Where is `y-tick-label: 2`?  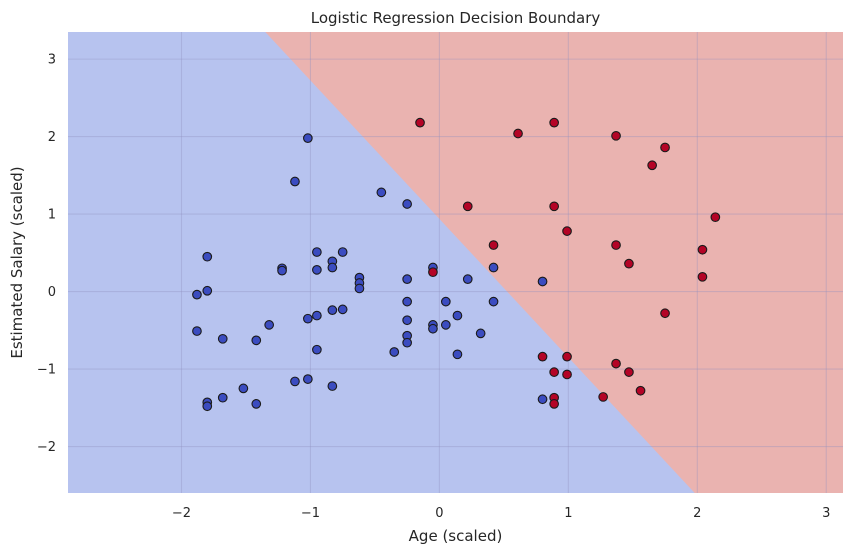
y-tick-label: 2 is located at coordinates (52, 137).